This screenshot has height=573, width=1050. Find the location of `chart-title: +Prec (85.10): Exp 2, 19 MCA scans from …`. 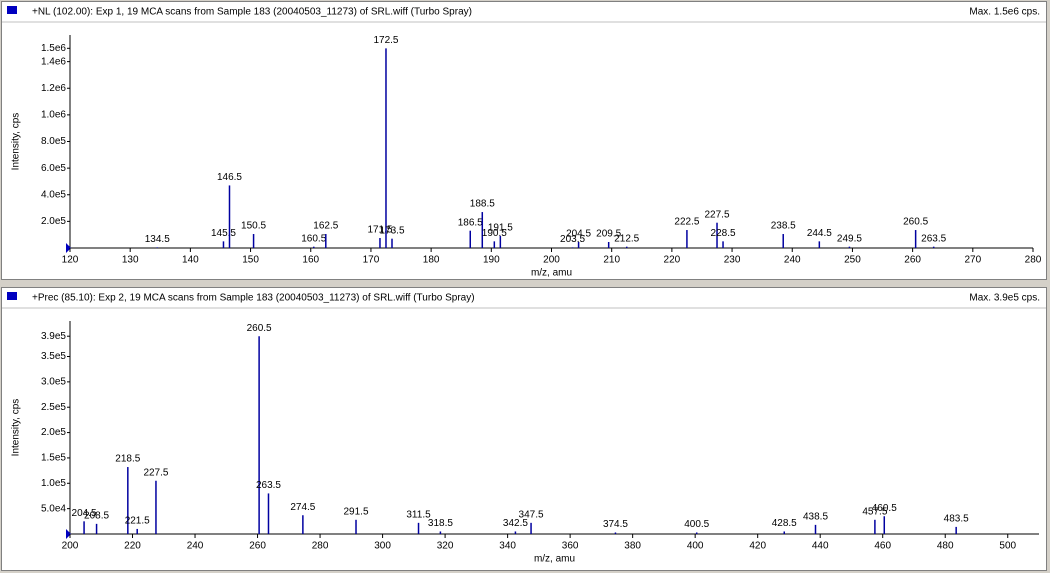

chart-title: +Prec (85.10): Exp 2, 19 MCA scans from … is located at coordinates (253, 298).